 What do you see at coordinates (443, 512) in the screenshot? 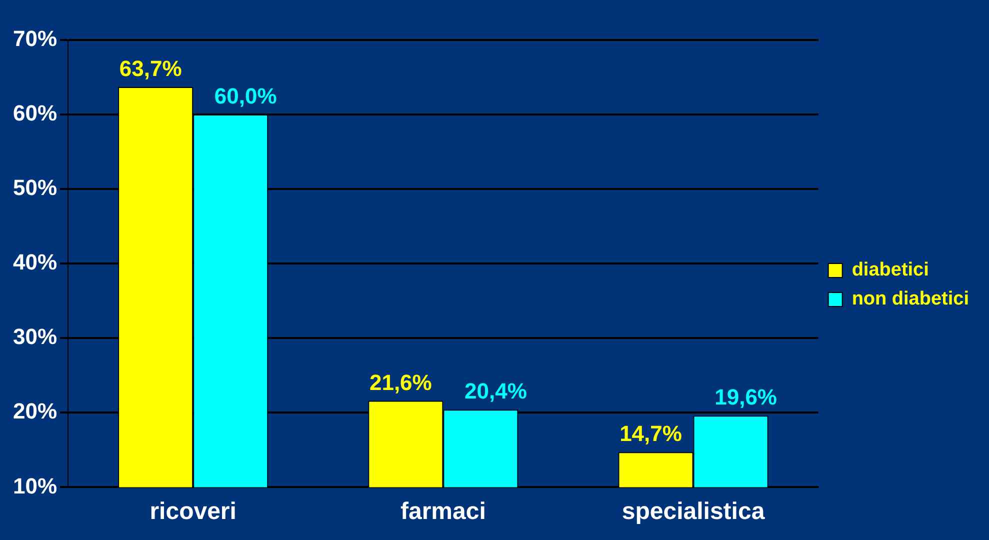
I see `x-tick-label: farmaci` at bounding box center [443, 512].